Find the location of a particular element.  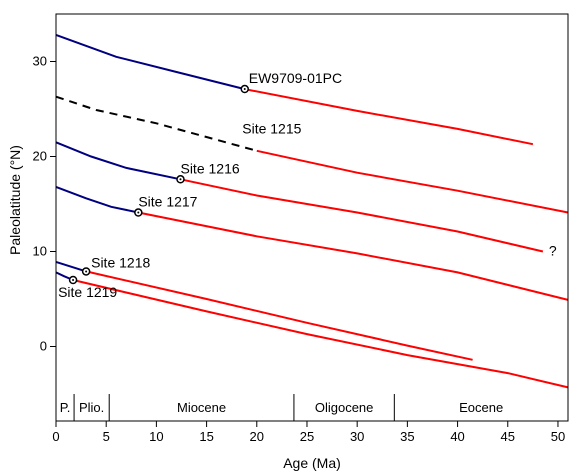

series-site-1218-label: Site 1218 is located at coordinates (120, 262).